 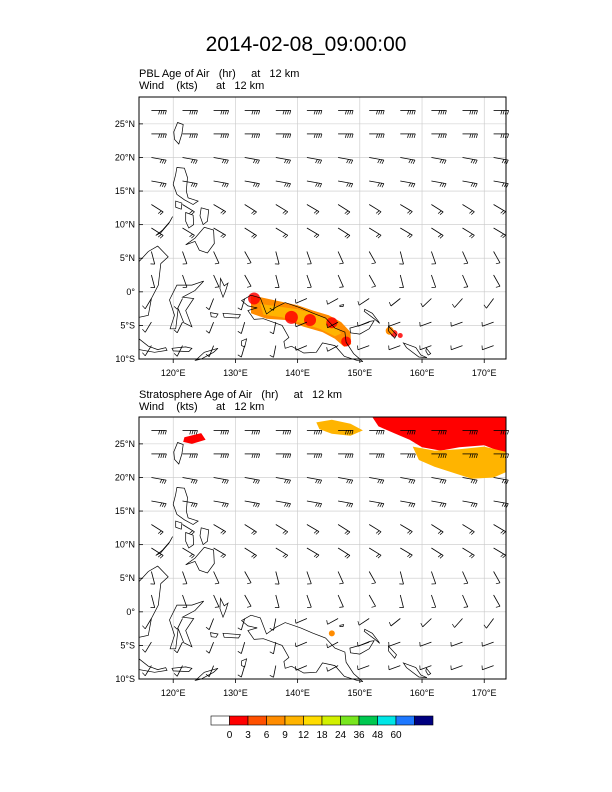 I want to click on colorbar-label: 36, so click(x=359, y=735).